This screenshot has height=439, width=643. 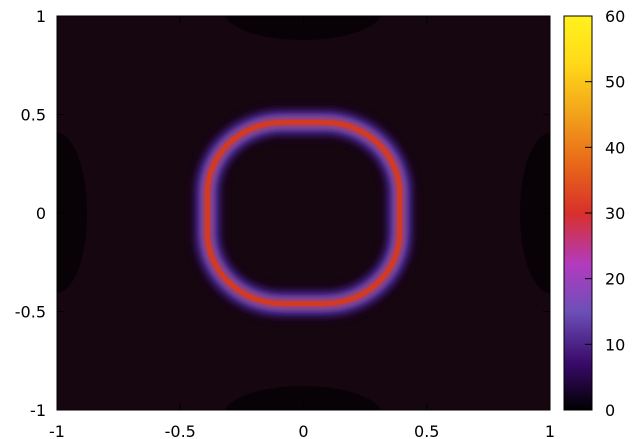 What do you see at coordinates (615, 344) in the screenshot?
I see `colorbar-tick-label: 10` at bounding box center [615, 344].